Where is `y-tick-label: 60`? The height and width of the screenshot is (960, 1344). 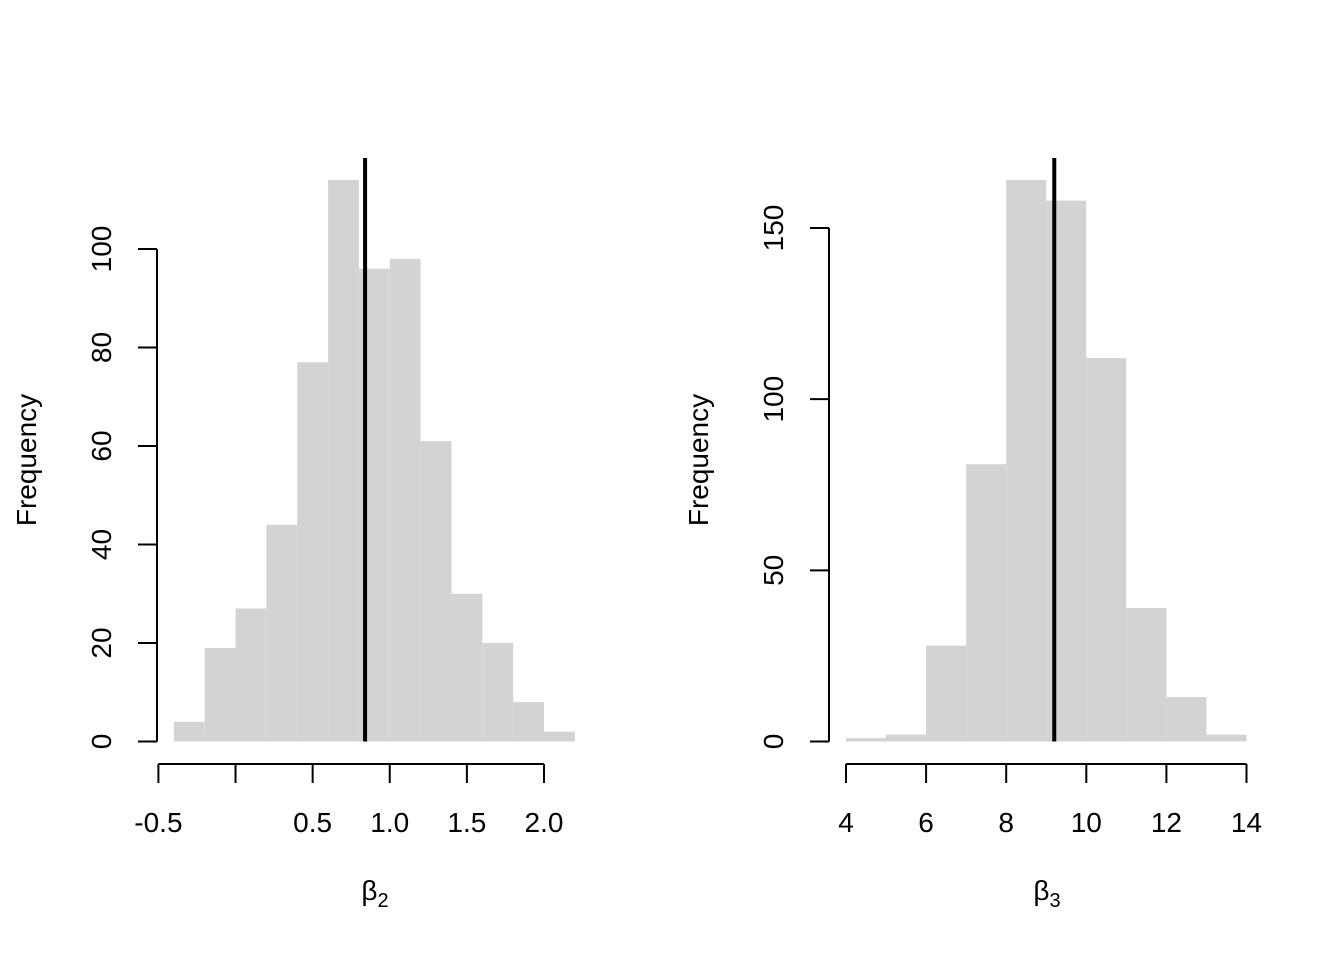
y-tick-label: 60 is located at coordinates (101, 445).